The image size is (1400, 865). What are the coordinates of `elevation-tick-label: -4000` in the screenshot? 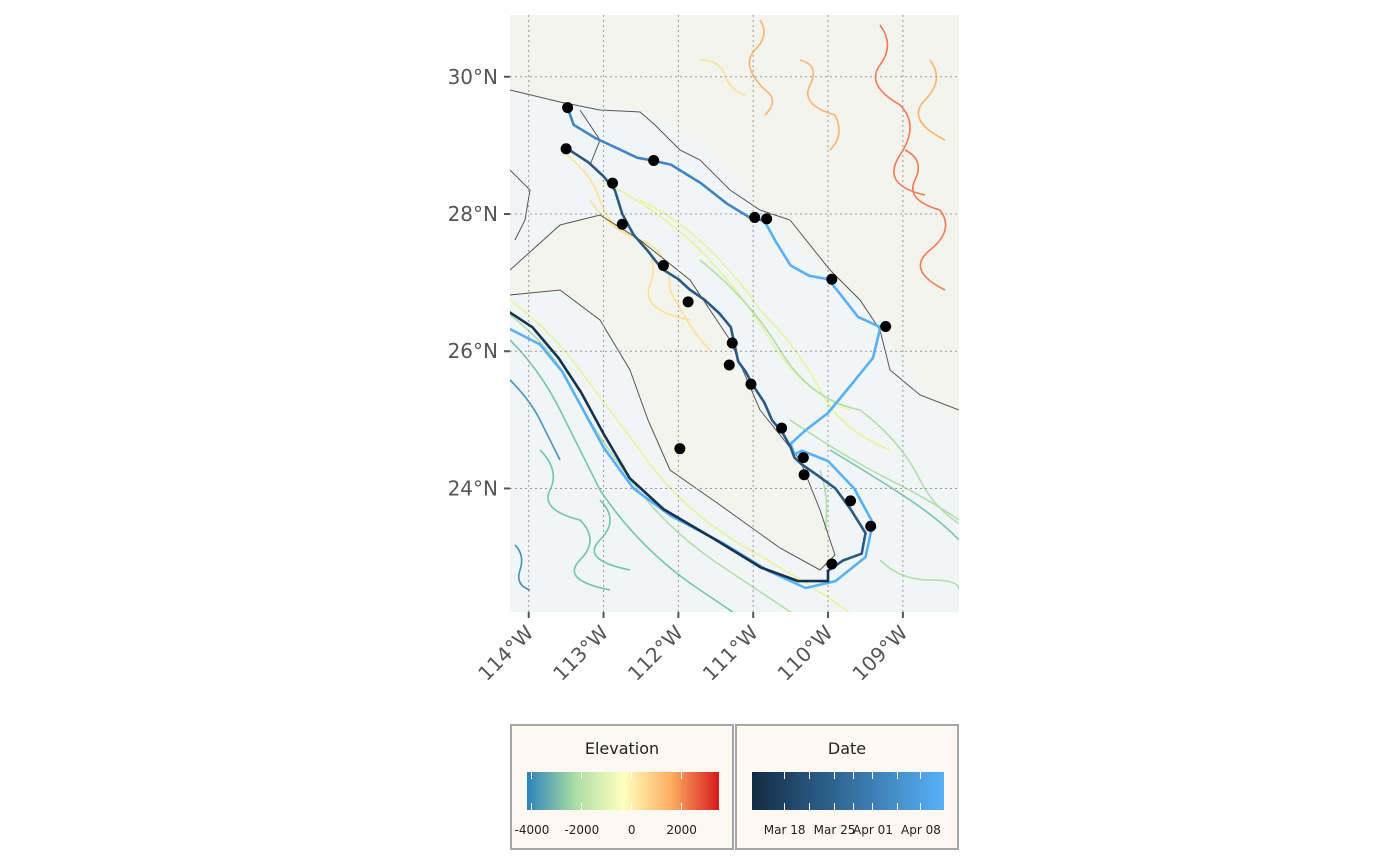 It's located at (532, 830).